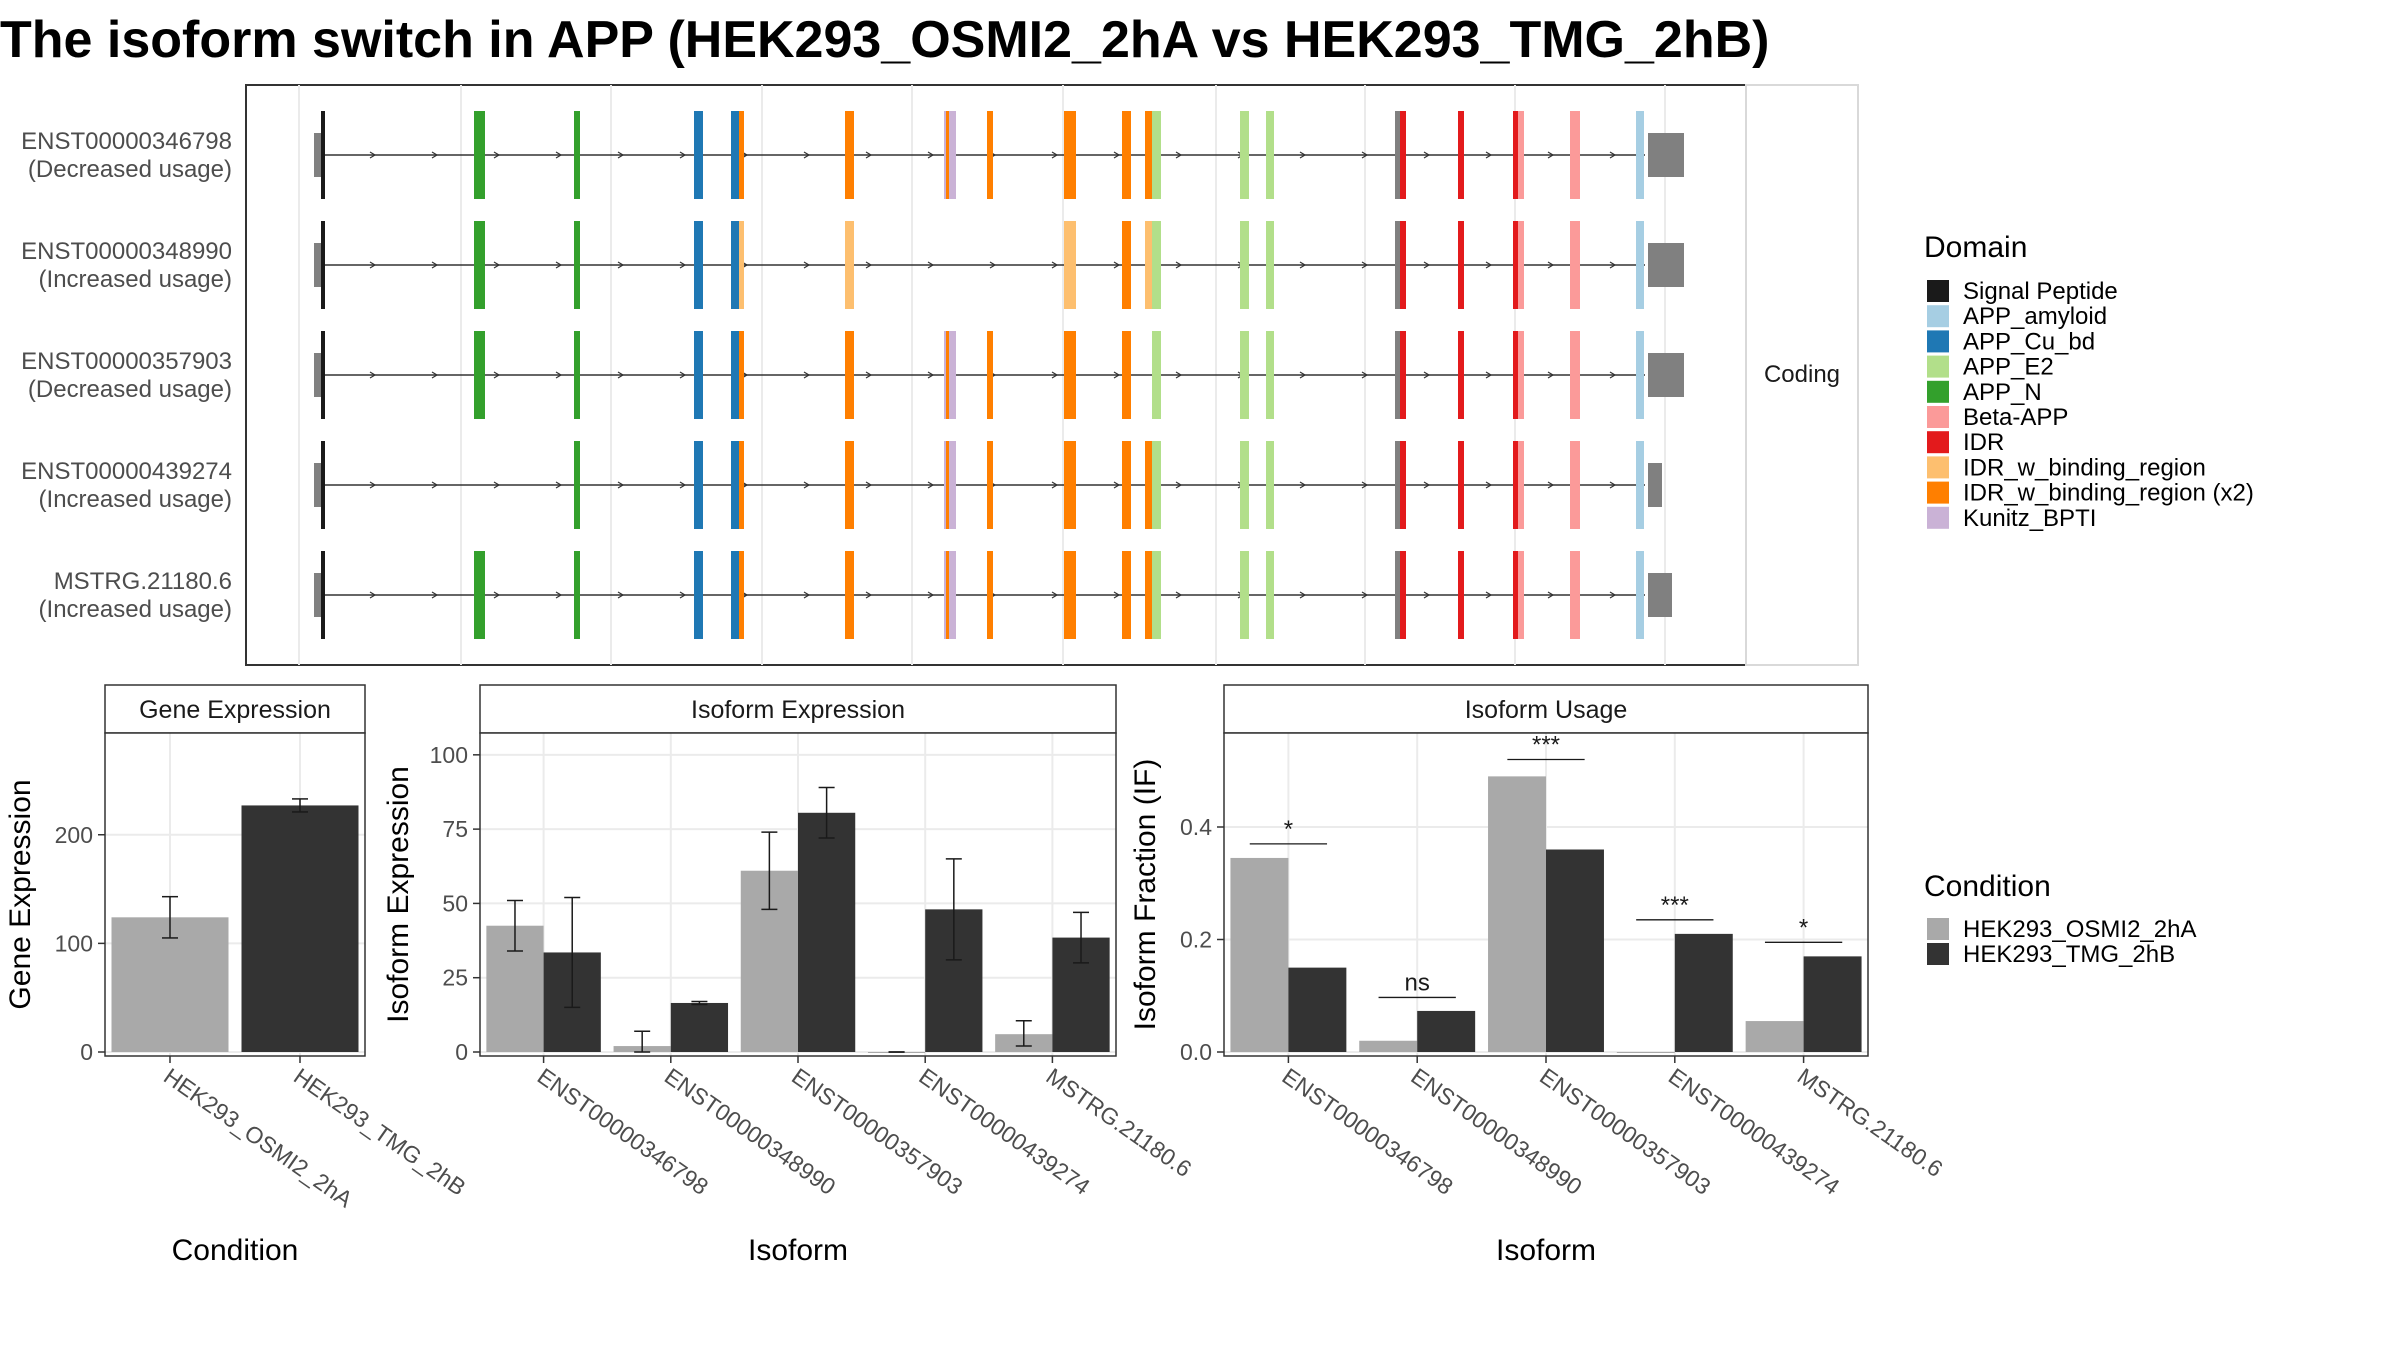  Describe the element at coordinates (2008, 367) in the screenshot. I see `domain-legend-label: APP_E2` at that location.